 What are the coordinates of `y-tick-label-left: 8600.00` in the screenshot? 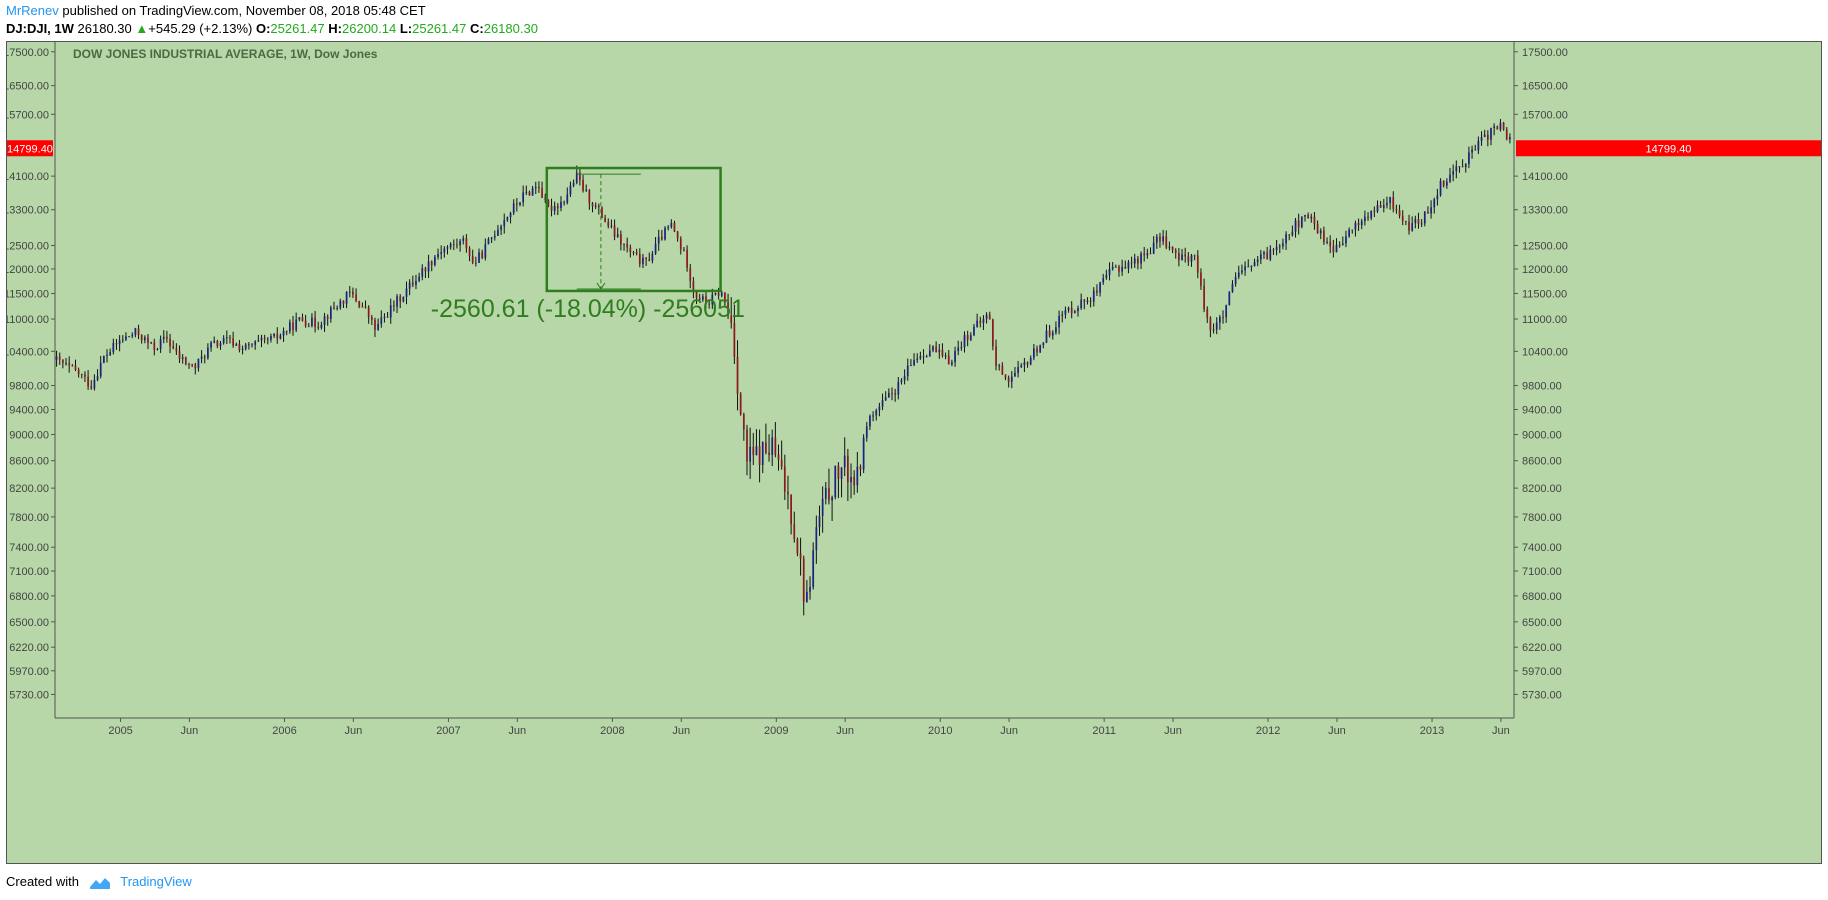 It's located at (29, 462).